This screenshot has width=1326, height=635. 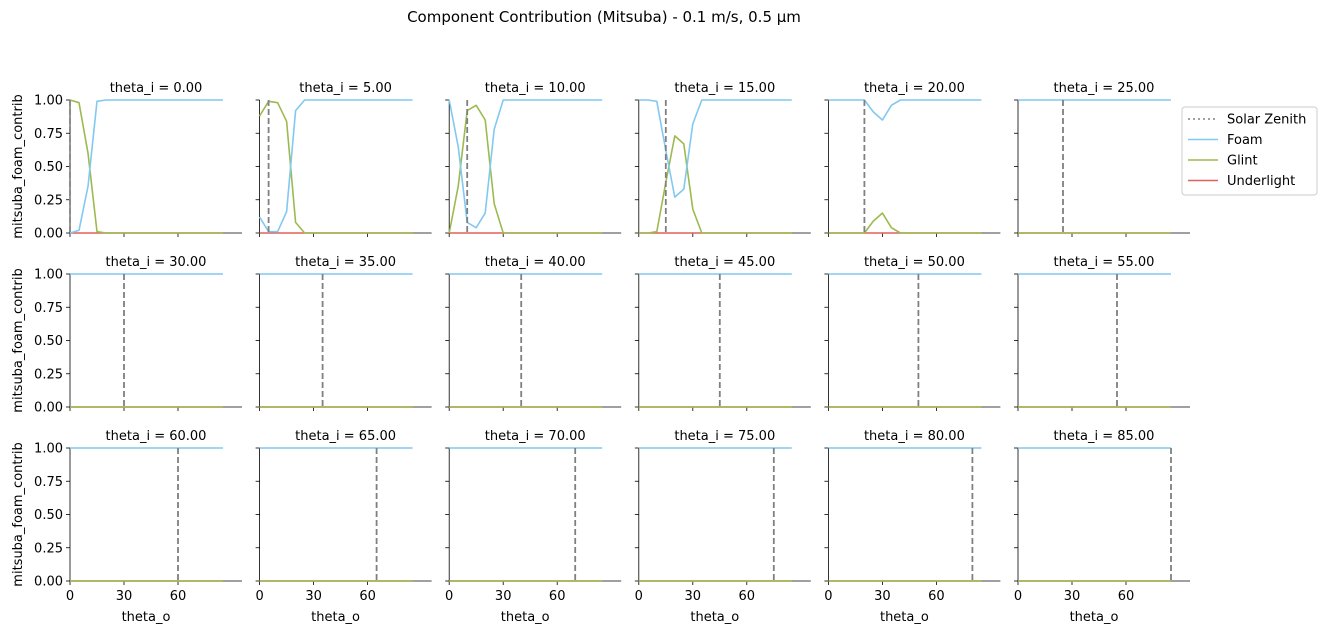 What do you see at coordinates (724, 88) in the screenshot?
I see `panel-title: theta_i = 15.00` at bounding box center [724, 88].